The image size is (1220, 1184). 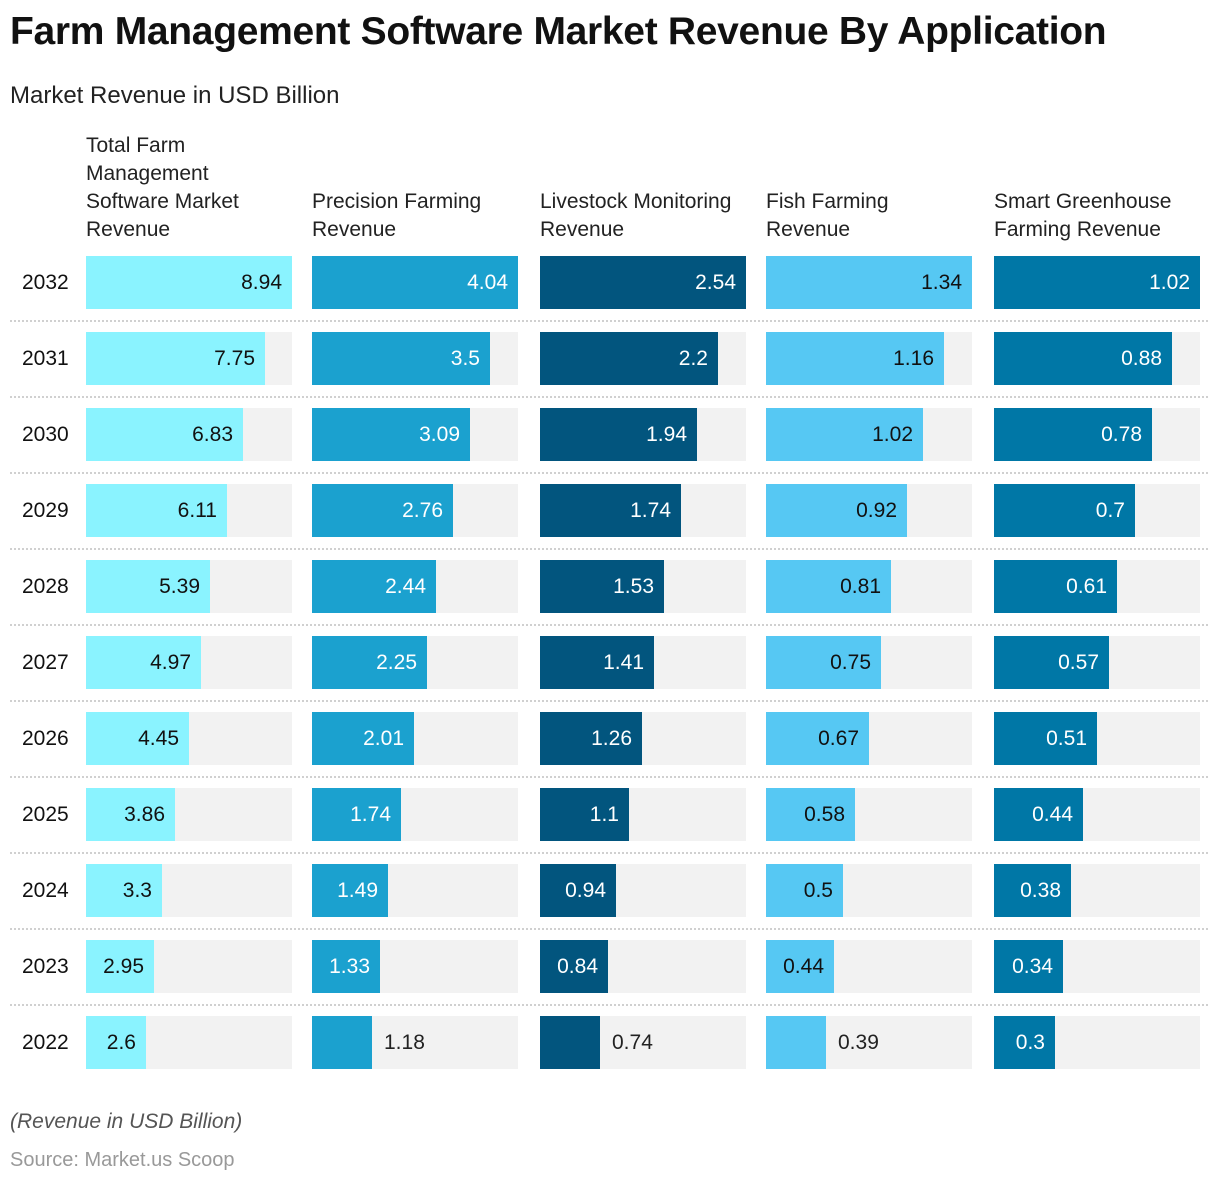 I want to click on bar-track: 1.18, so click(x=415, y=1042).